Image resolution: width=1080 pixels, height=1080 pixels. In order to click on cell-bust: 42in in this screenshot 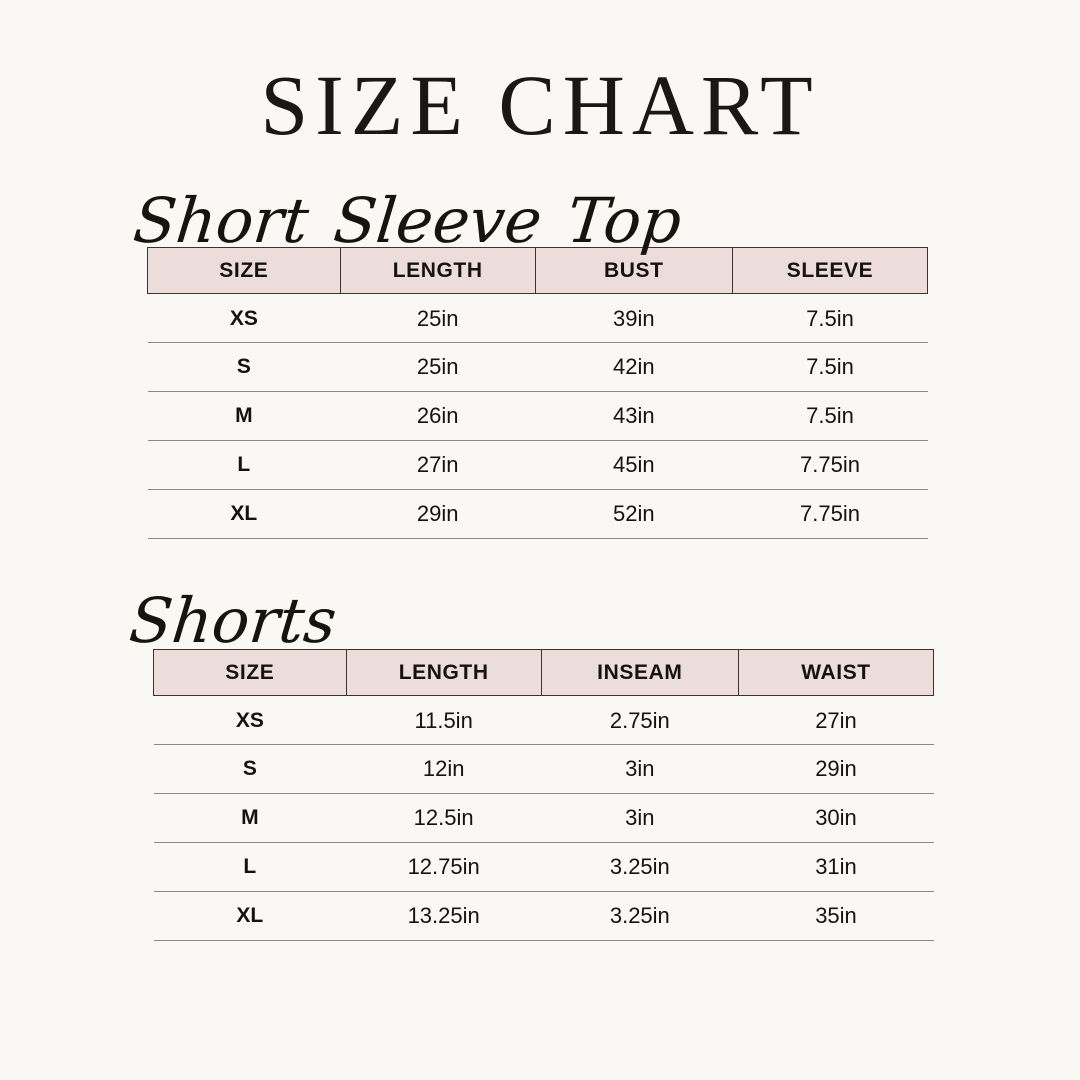, I will do `click(634, 367)`.